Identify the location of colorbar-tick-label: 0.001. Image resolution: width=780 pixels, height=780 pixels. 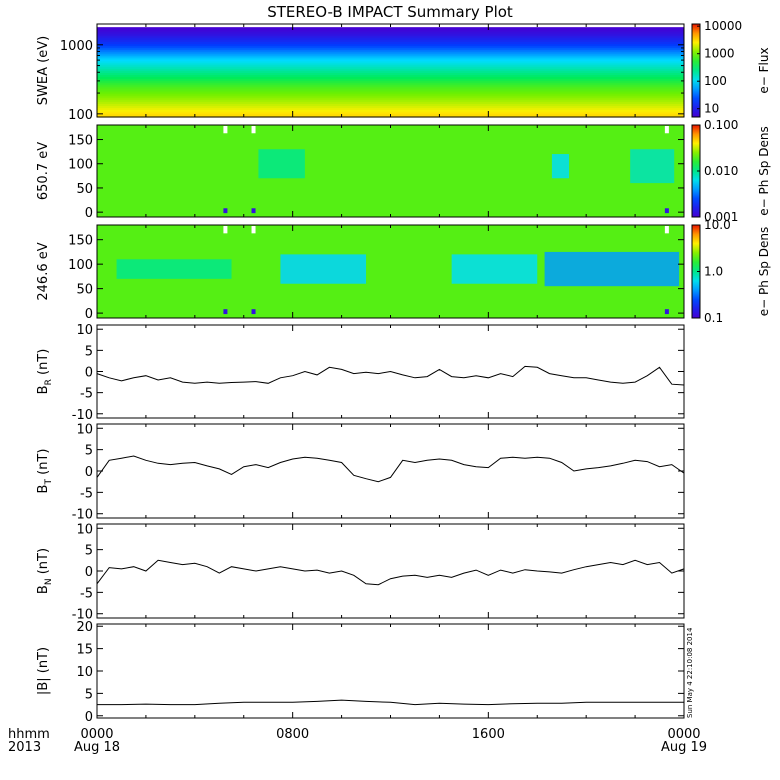
(721, 217).